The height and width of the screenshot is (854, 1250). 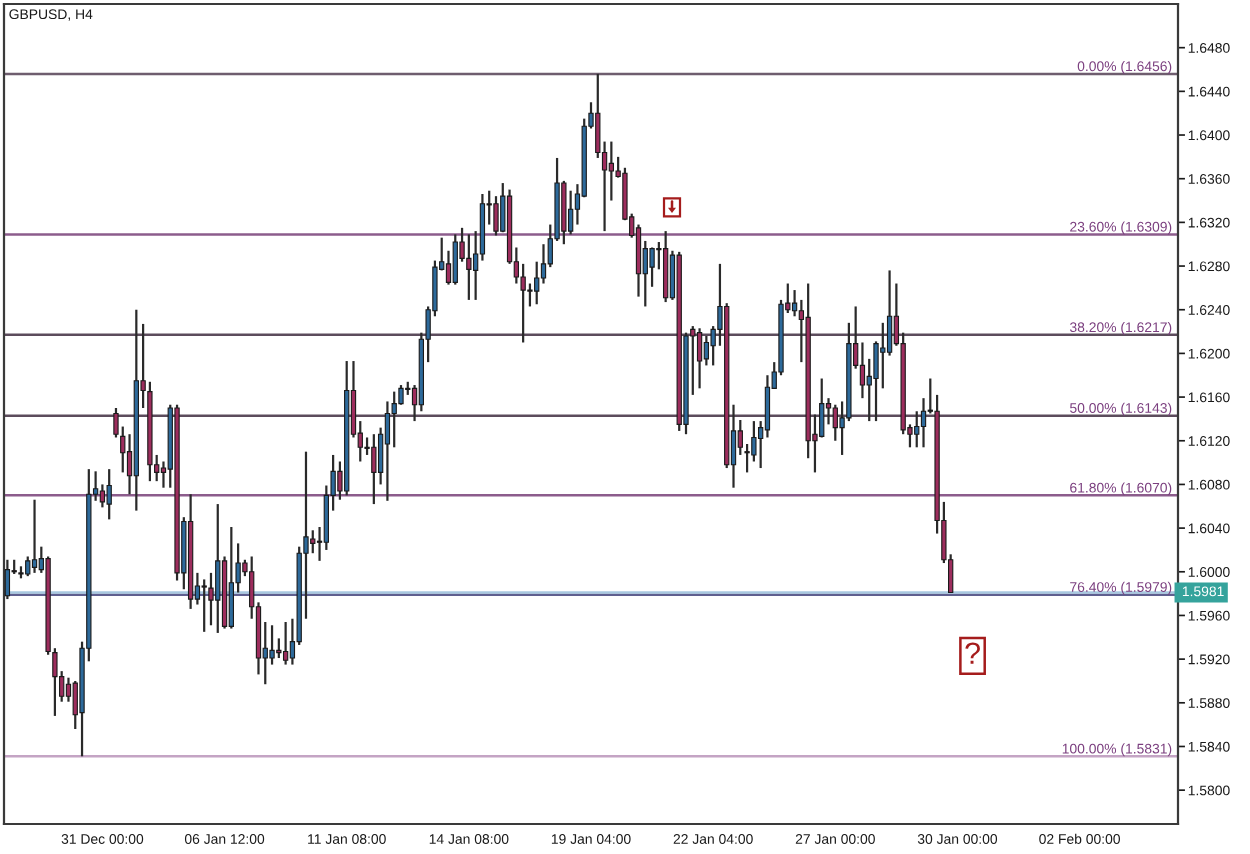 I want to click on annotation: ?, so click(x=972, y=653).